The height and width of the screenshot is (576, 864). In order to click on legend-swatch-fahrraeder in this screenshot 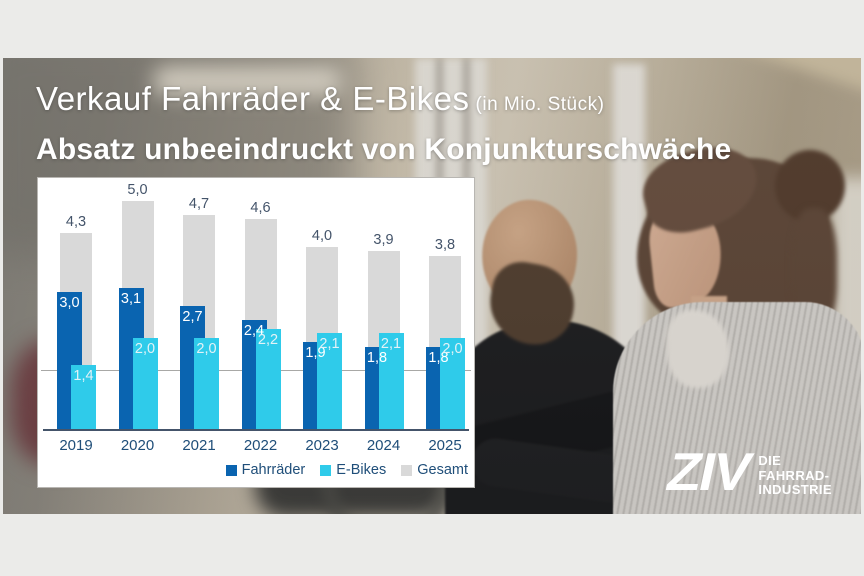, I will do `click(231, 470)`.